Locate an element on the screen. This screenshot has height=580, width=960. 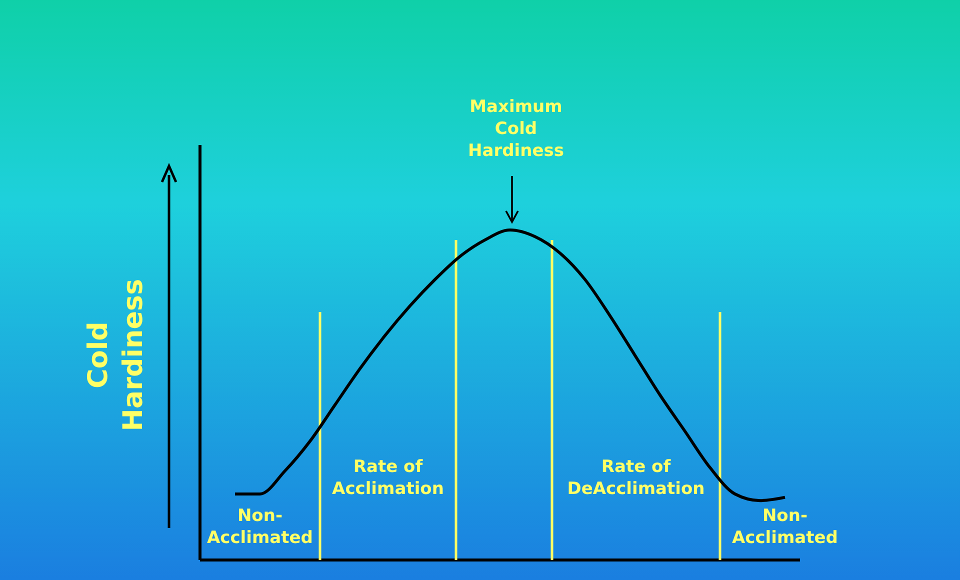
text: Maximum Cold Hardiness is located at coordinates (516, 129).